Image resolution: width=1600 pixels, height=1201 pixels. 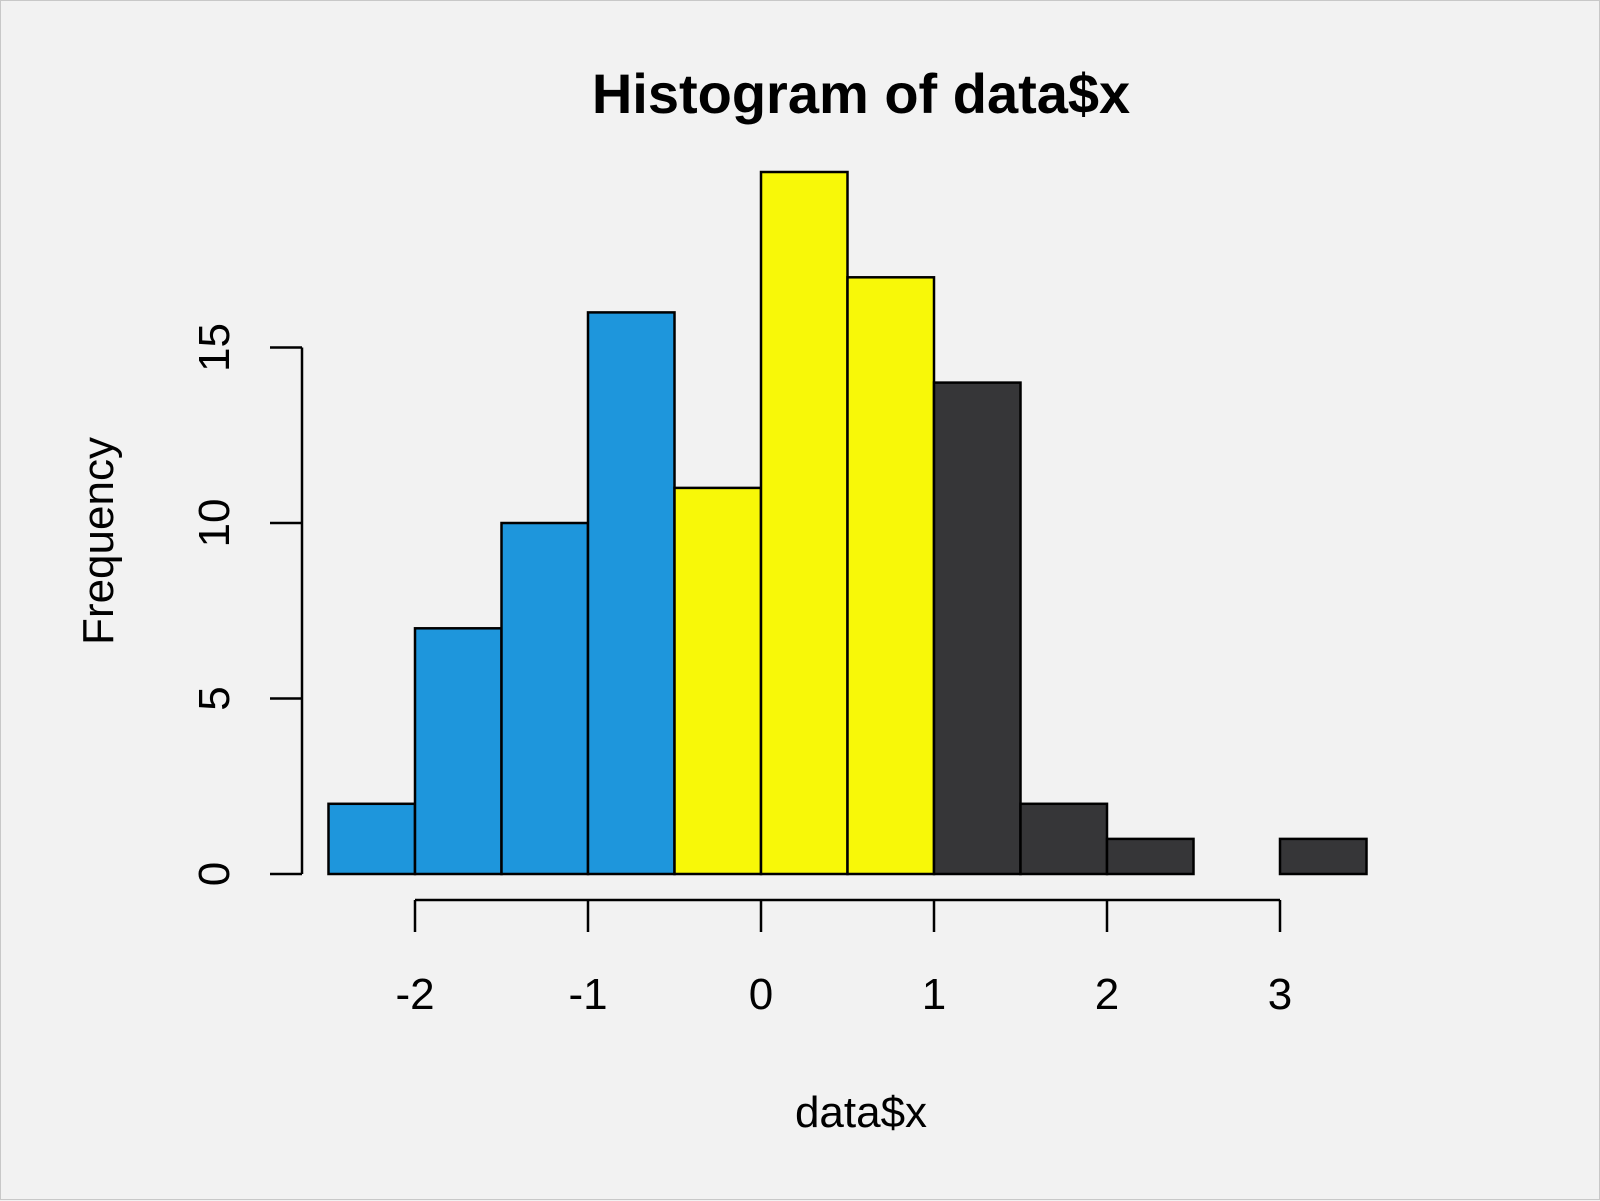 I want to click on x-tick-label: 2, so click(x=1107, y=994).